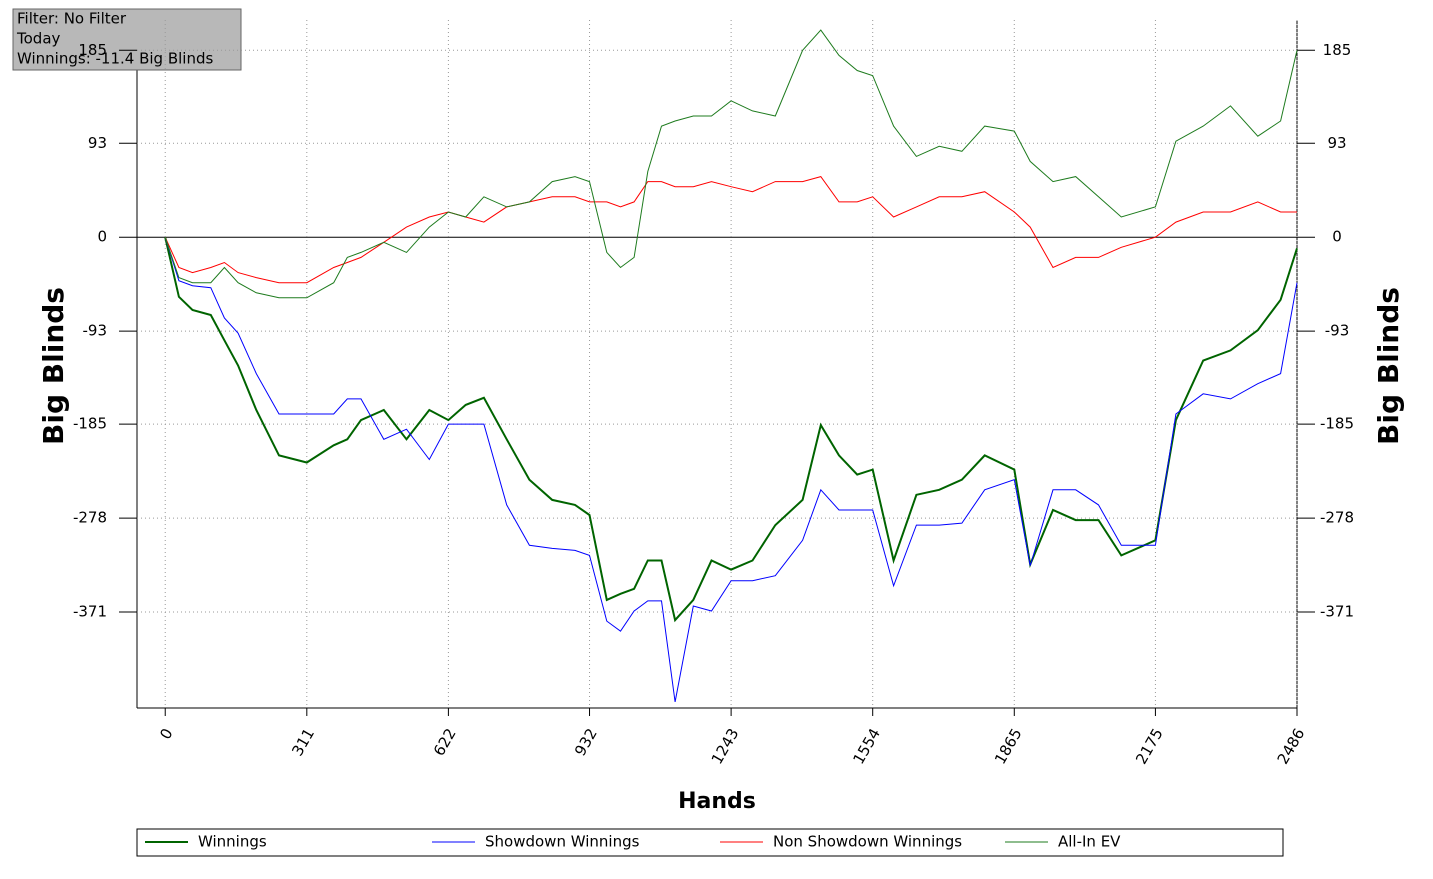 The image size is (1433, 879). Describe the element at coordinates (90, 612) in the screenshot. I see `y-tick-label: -371` at that location.